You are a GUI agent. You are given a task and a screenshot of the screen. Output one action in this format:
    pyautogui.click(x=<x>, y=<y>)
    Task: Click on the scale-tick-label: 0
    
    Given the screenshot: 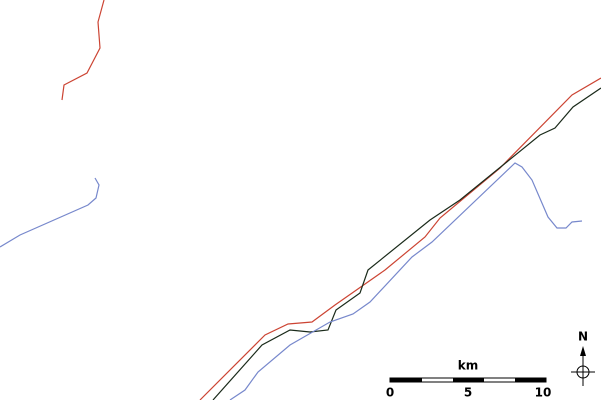 What is the action you would take?
    pyautogui.click(x=390, y=393)
    